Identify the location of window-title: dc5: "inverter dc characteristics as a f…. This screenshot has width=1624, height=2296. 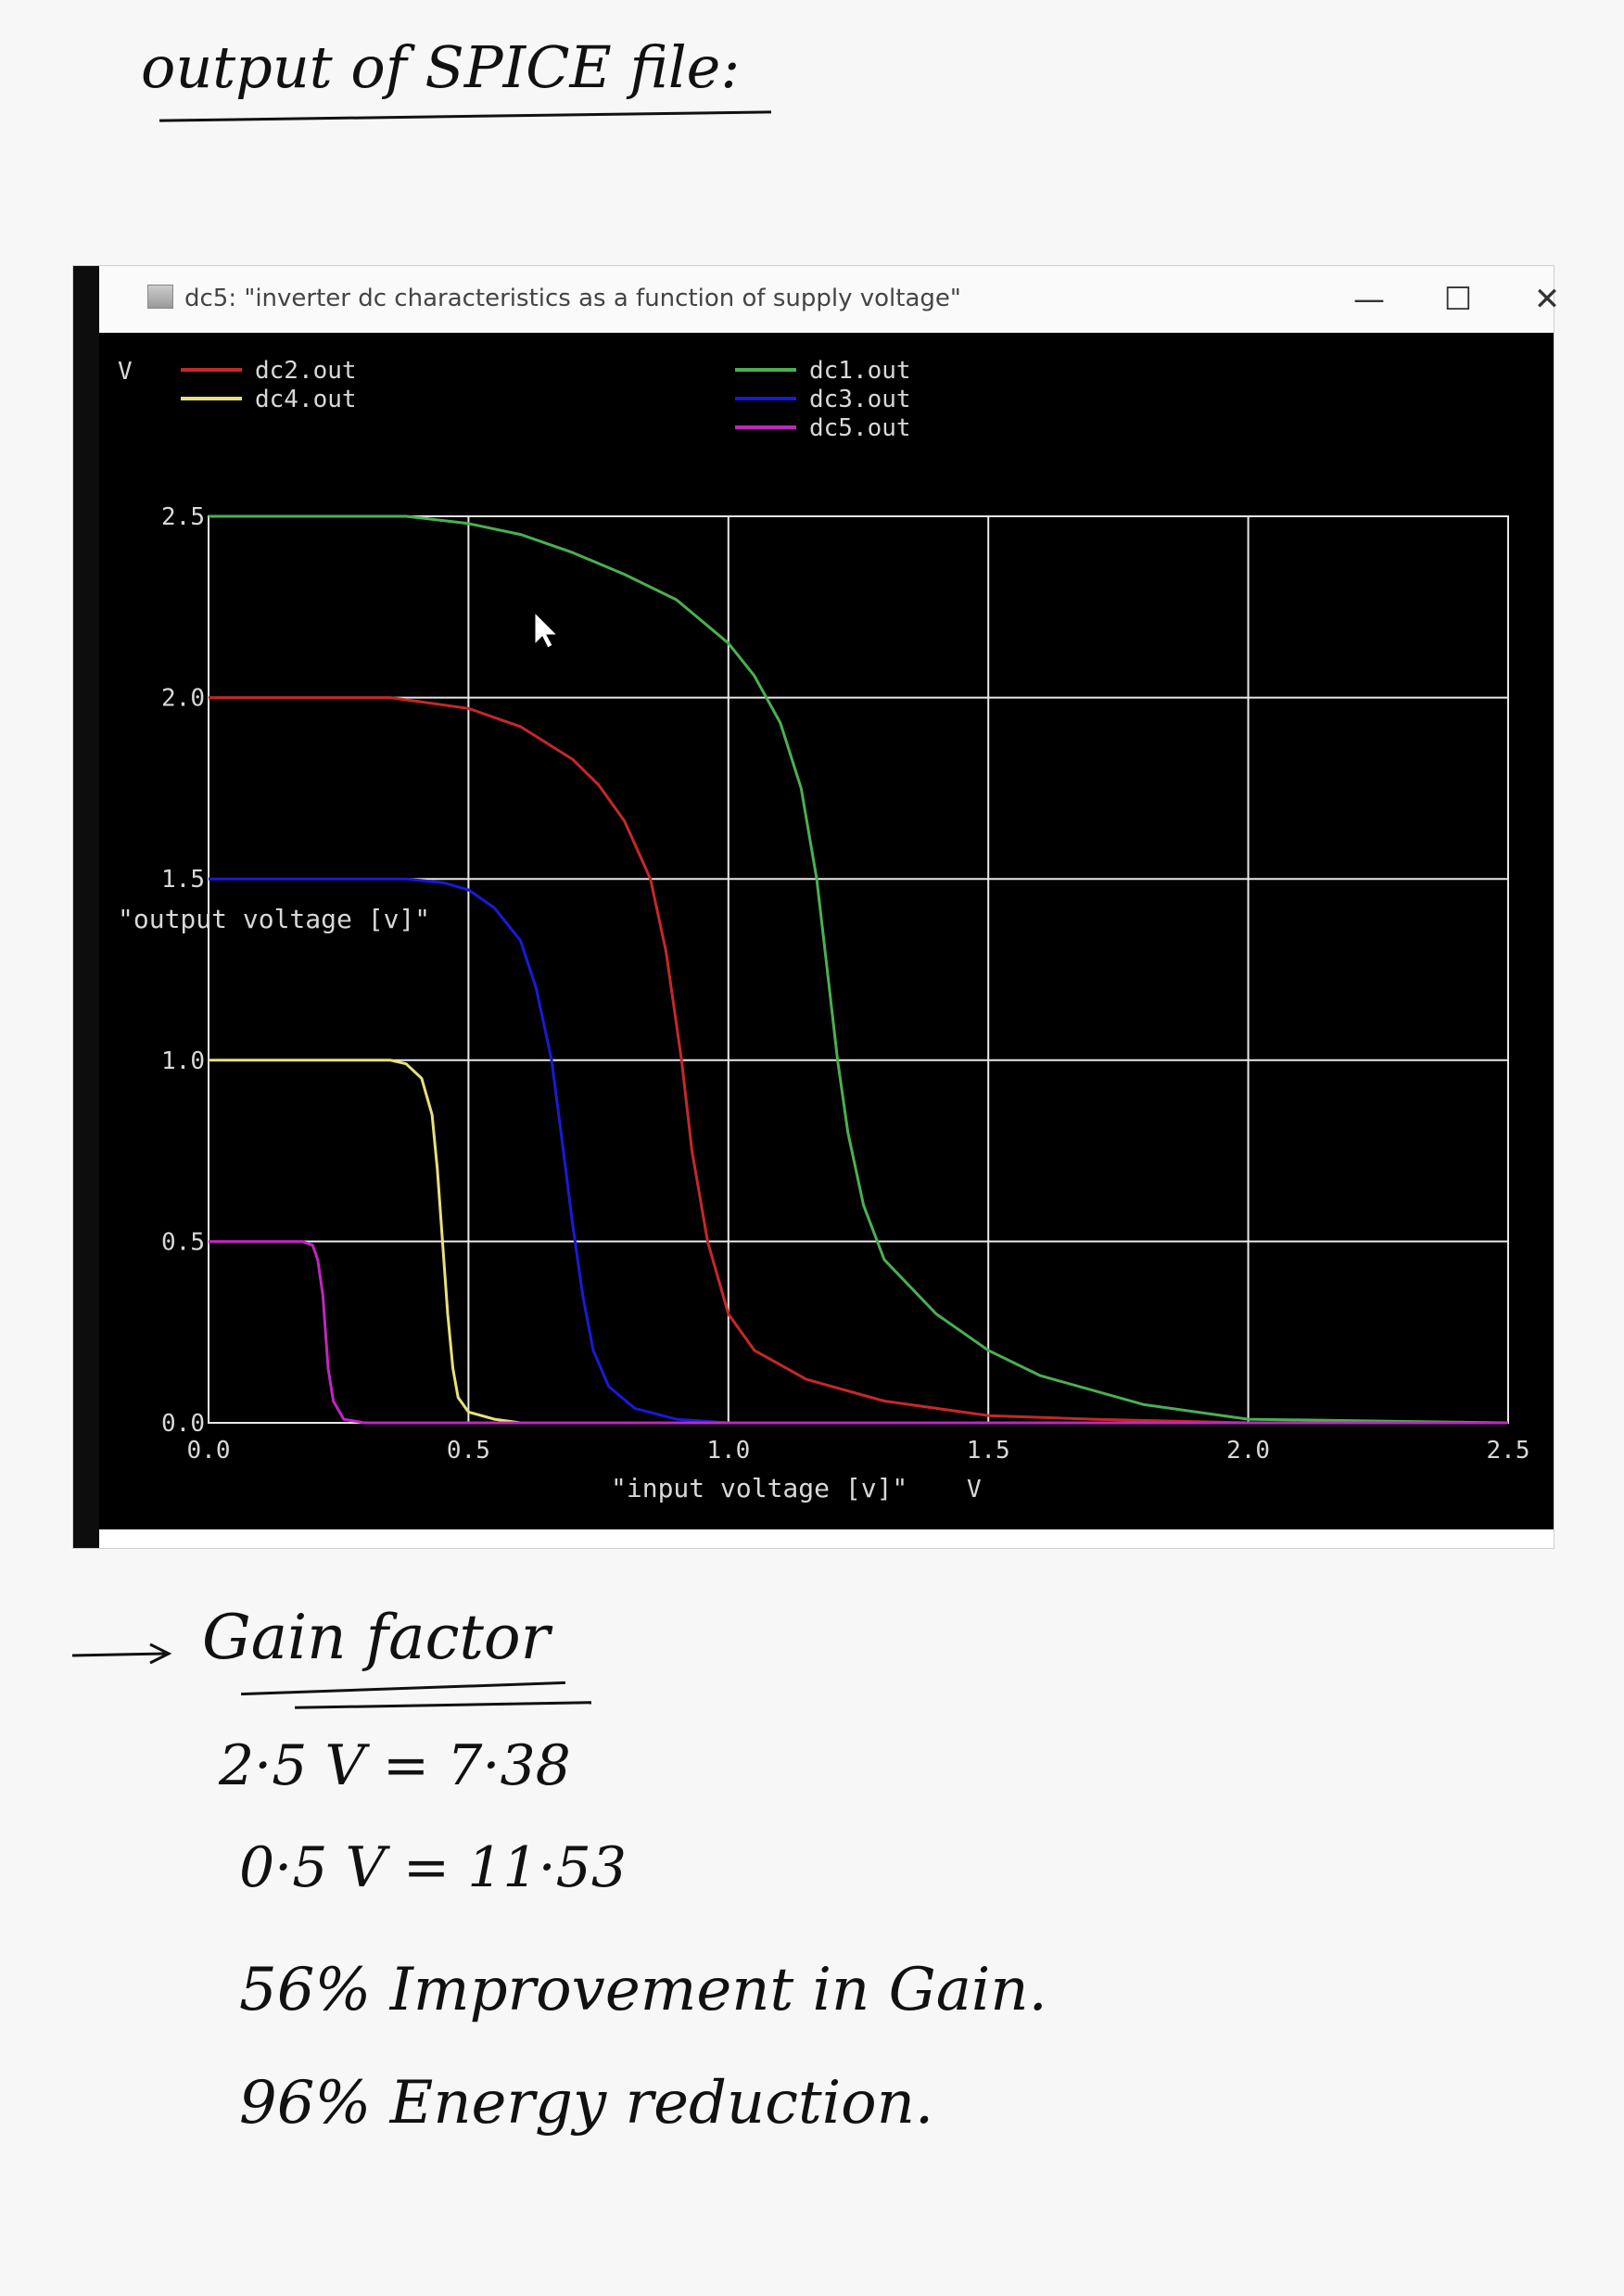
(572, 298).